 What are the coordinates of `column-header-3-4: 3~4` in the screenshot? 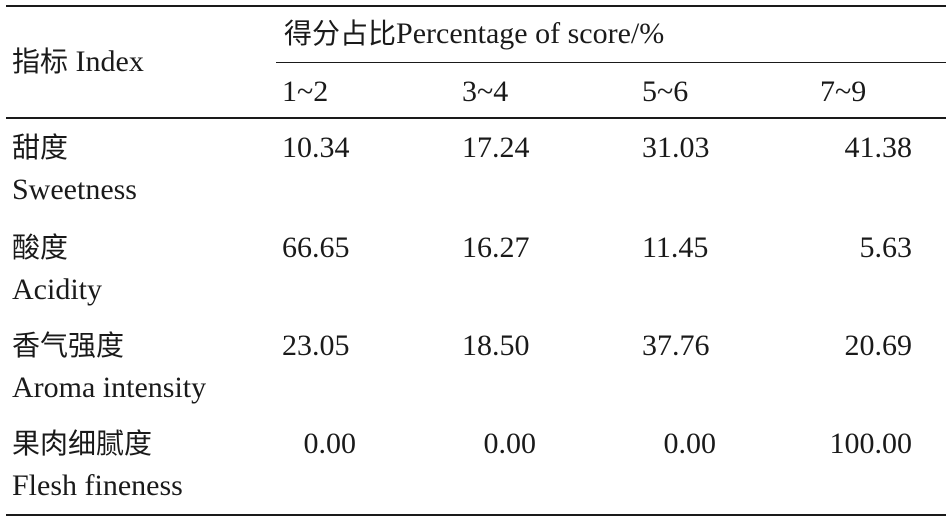 It's located at (485, 91).